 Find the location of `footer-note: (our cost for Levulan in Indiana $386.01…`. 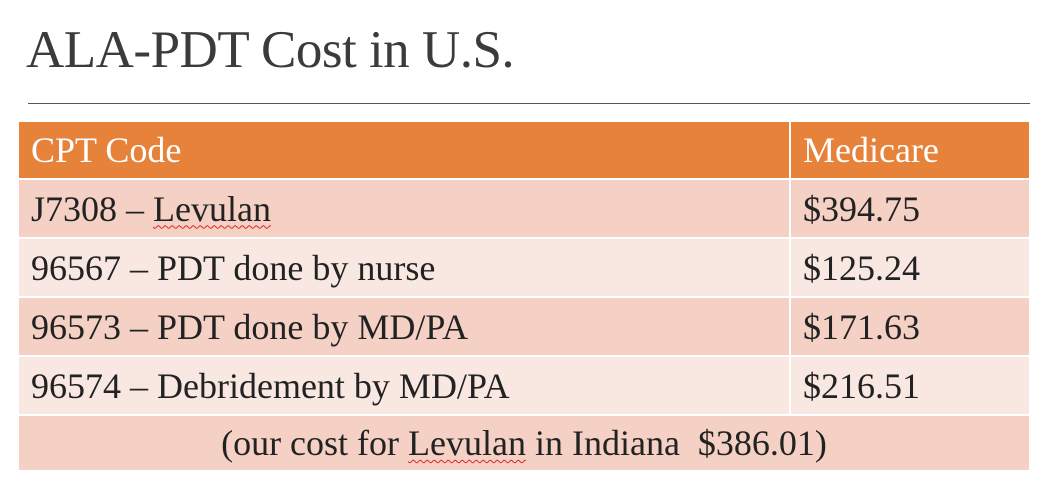

footer-note: (our cost for Levulan in Indiana $386.01… is located at coordinates (524, 443).